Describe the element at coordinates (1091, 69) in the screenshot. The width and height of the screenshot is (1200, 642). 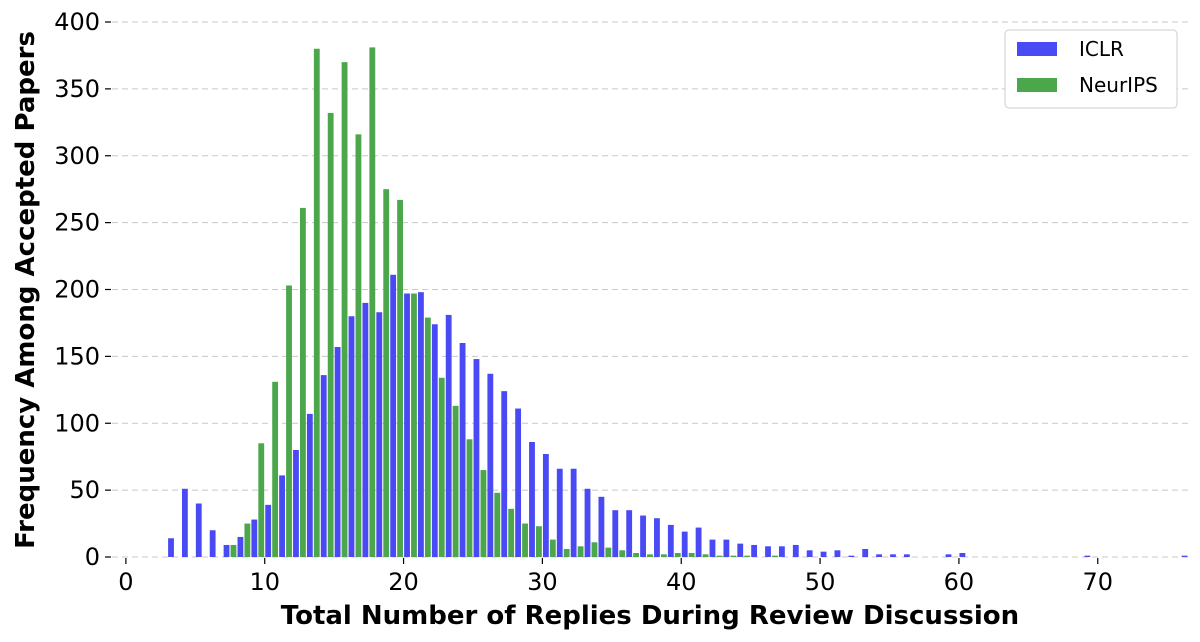
I see `legend: ICLR NeurIPS` at that location.